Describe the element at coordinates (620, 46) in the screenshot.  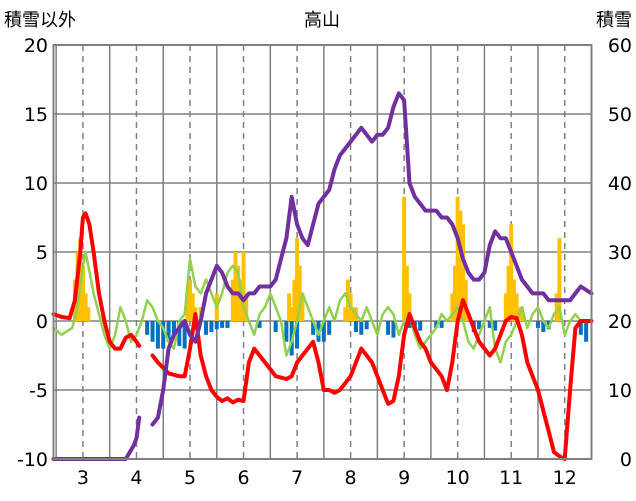
I see `right-tick-label: 60` at that location.